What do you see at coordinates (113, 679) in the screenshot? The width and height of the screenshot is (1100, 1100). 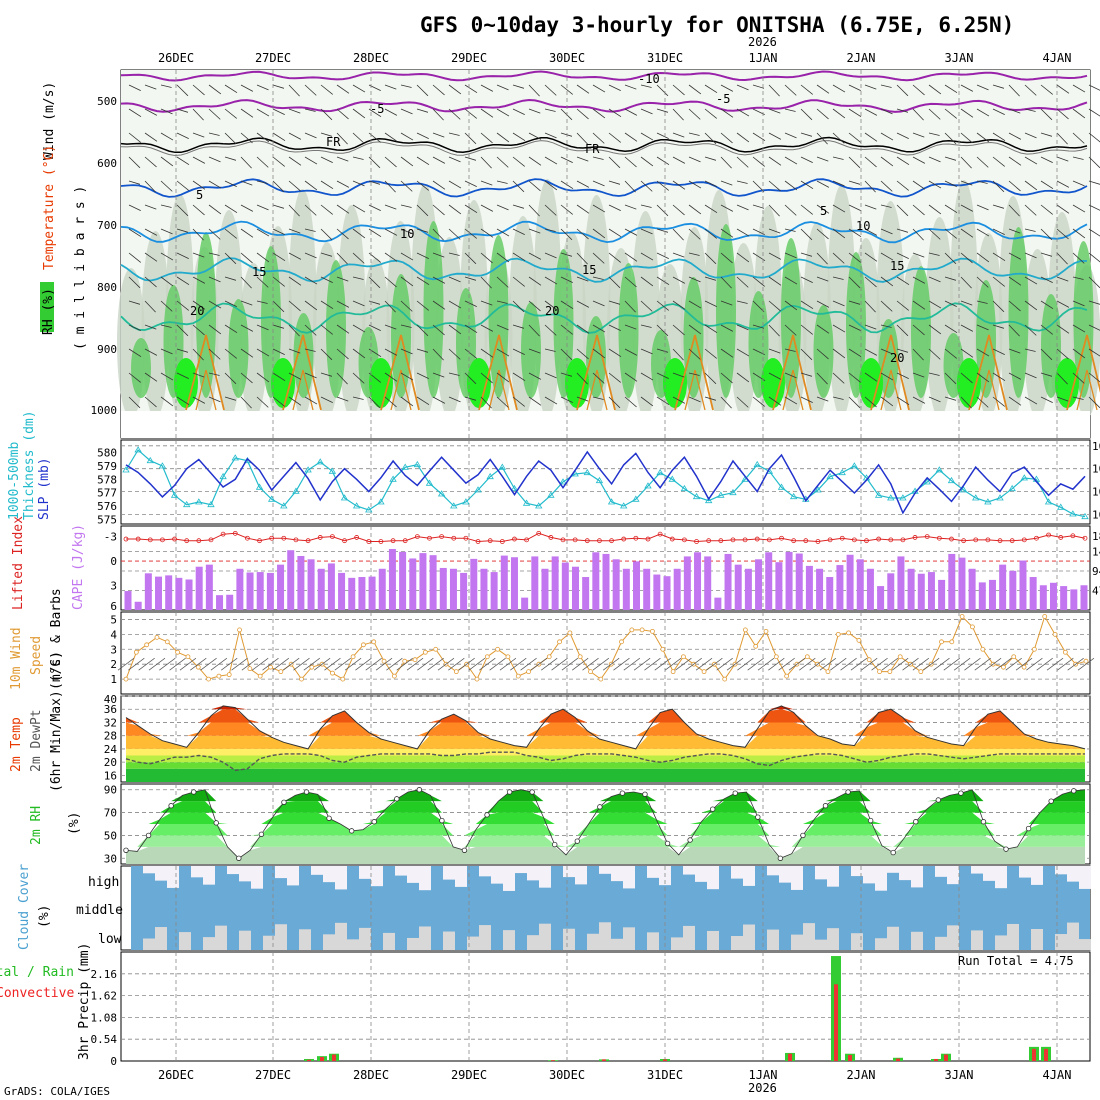 I see `y-tick-label: 1` at bounding box center [113, 679].